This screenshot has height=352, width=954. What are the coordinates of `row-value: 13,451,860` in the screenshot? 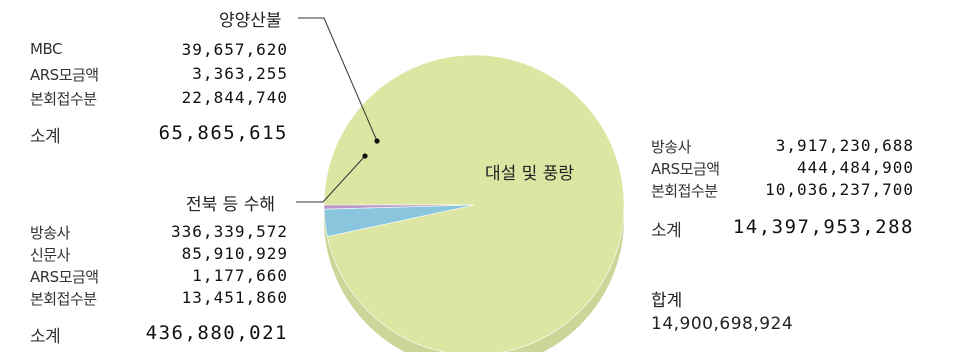 It's located at (234, 297).